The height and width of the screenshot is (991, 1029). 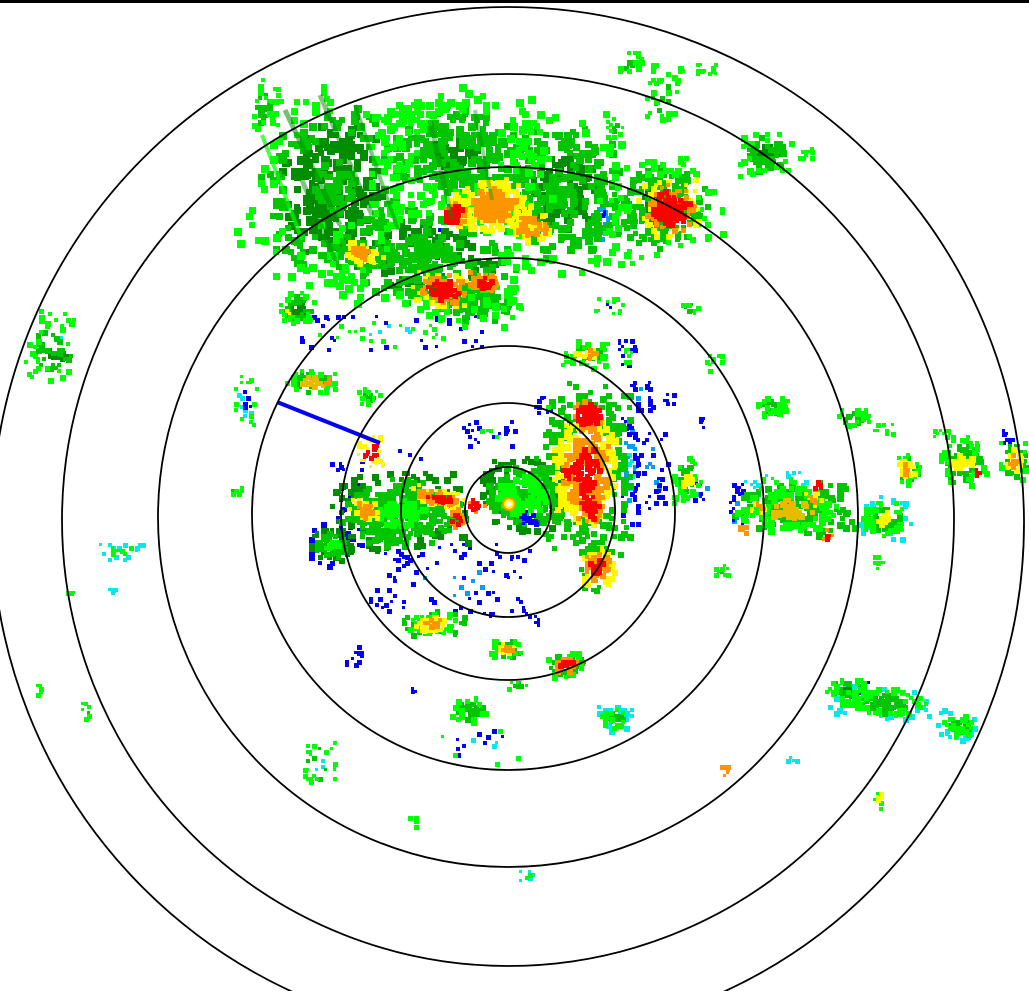 I want to click on site-marker-ring, so click(x=509, y=504).